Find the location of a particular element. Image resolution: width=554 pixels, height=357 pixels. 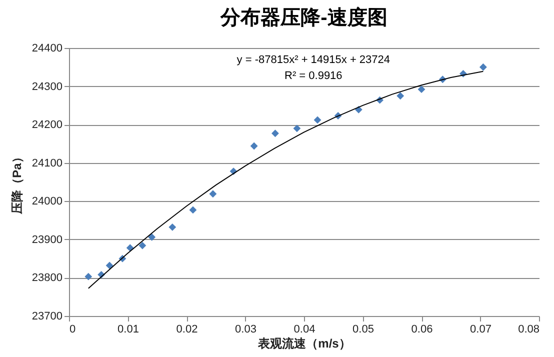

x-tick-label: 0.08 is located at coordinates (529, 330).